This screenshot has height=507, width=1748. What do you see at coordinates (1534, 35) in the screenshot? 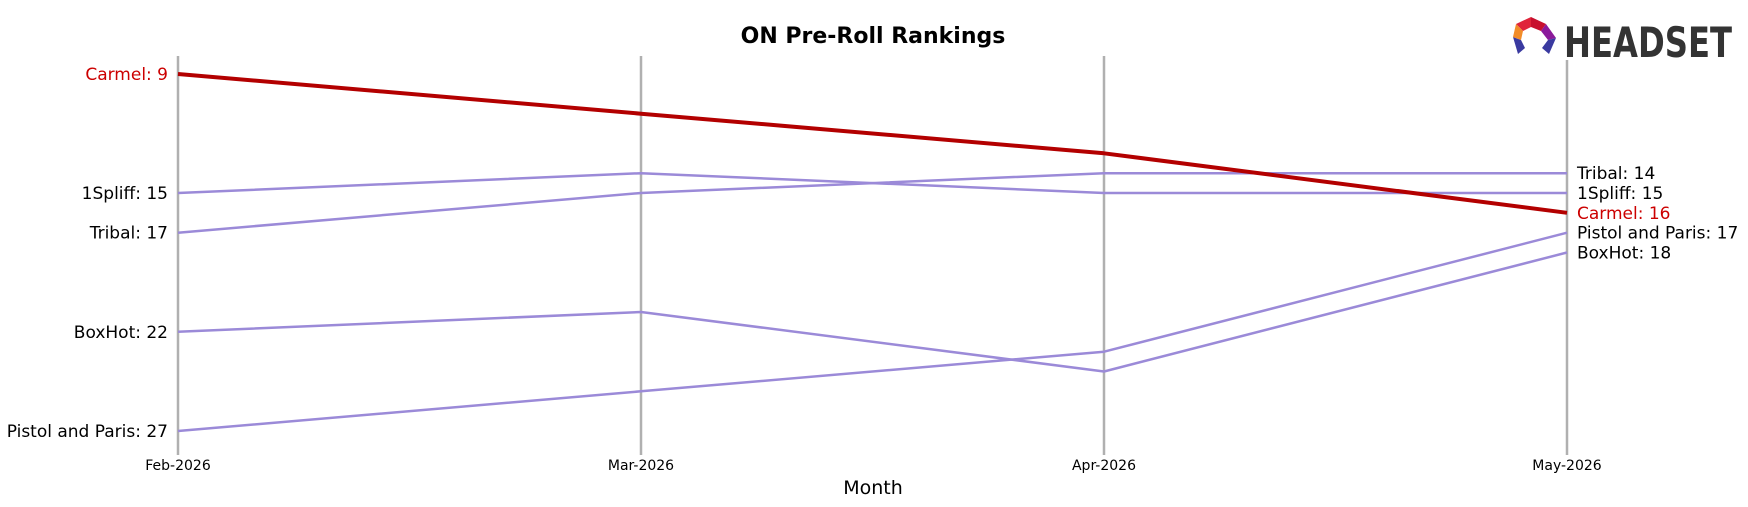
I see `headset-logo-icon` at bounding box center [1534, 35].